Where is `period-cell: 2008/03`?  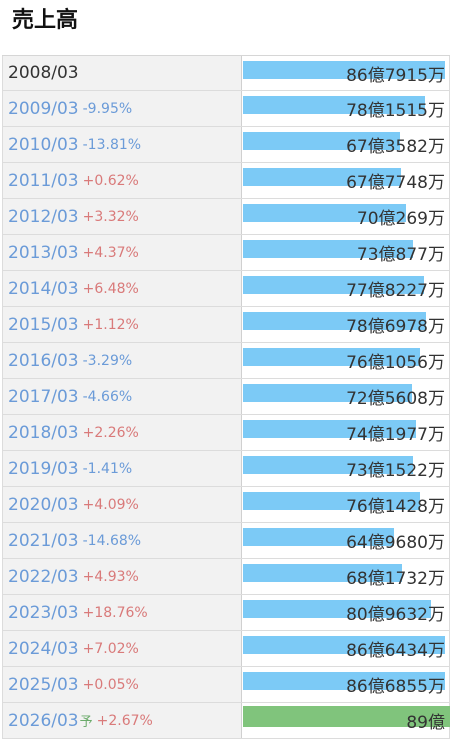 period-cell: 2008/03 is located at coordinates (122, 73).